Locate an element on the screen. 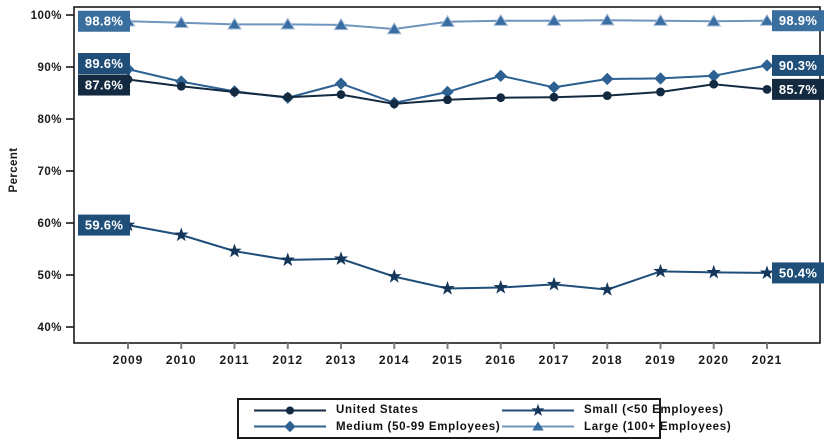 The image size is (828, 443). triangle-marker-icon is located at coordinates (538, 426).